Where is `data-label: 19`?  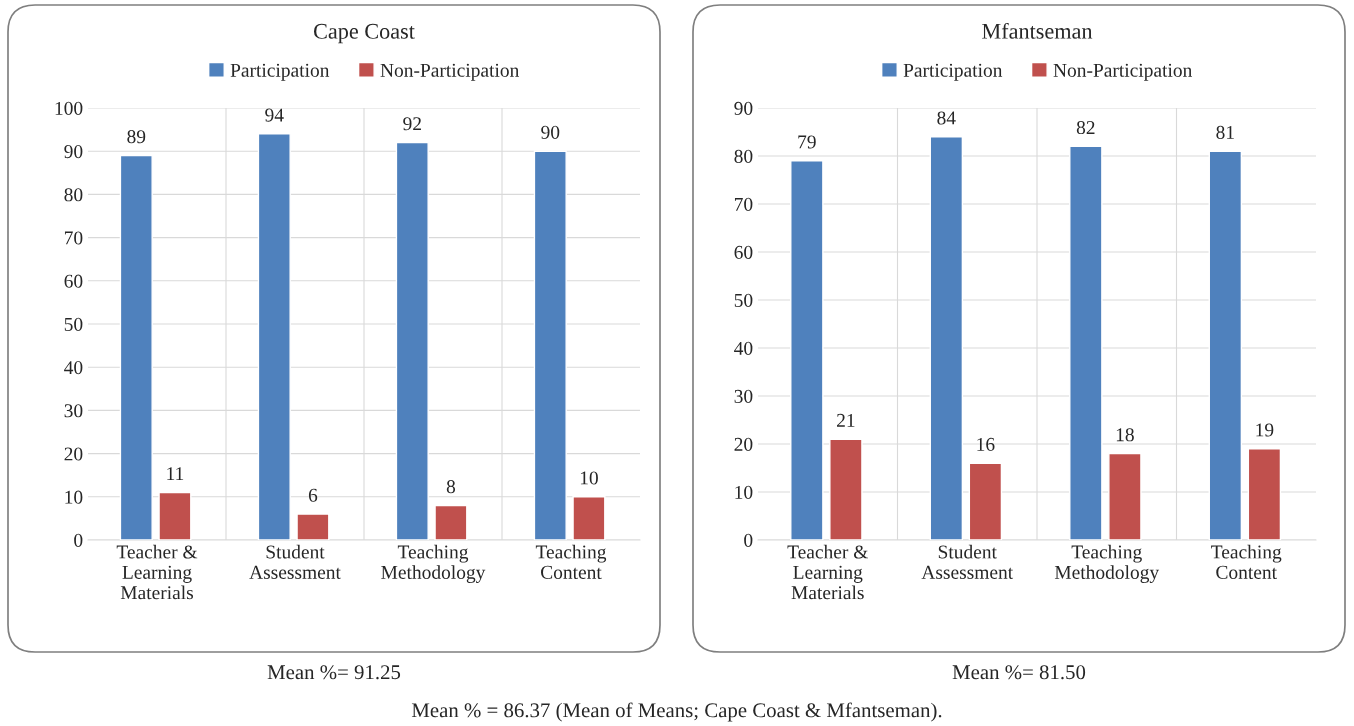 data-label: 19 is located at coordinates (1265, 430).